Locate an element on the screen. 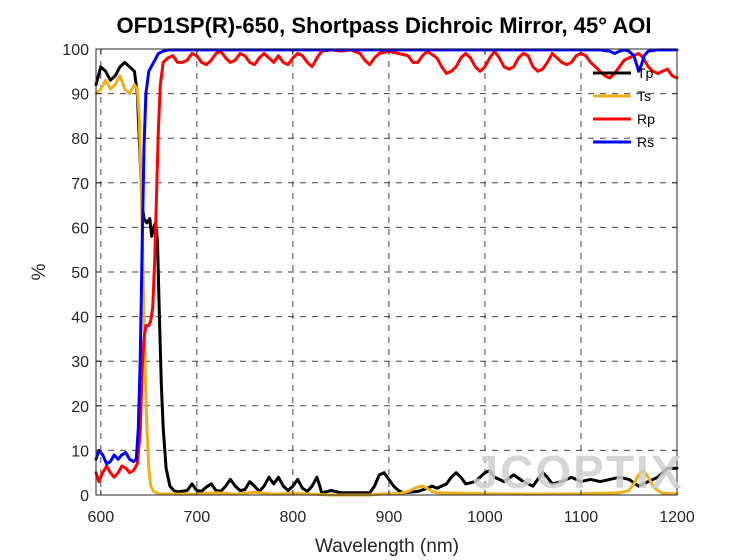 The width and height of the screenshot is (747, 560). y-tick-label: 0 is located at coordinates (84, 496).